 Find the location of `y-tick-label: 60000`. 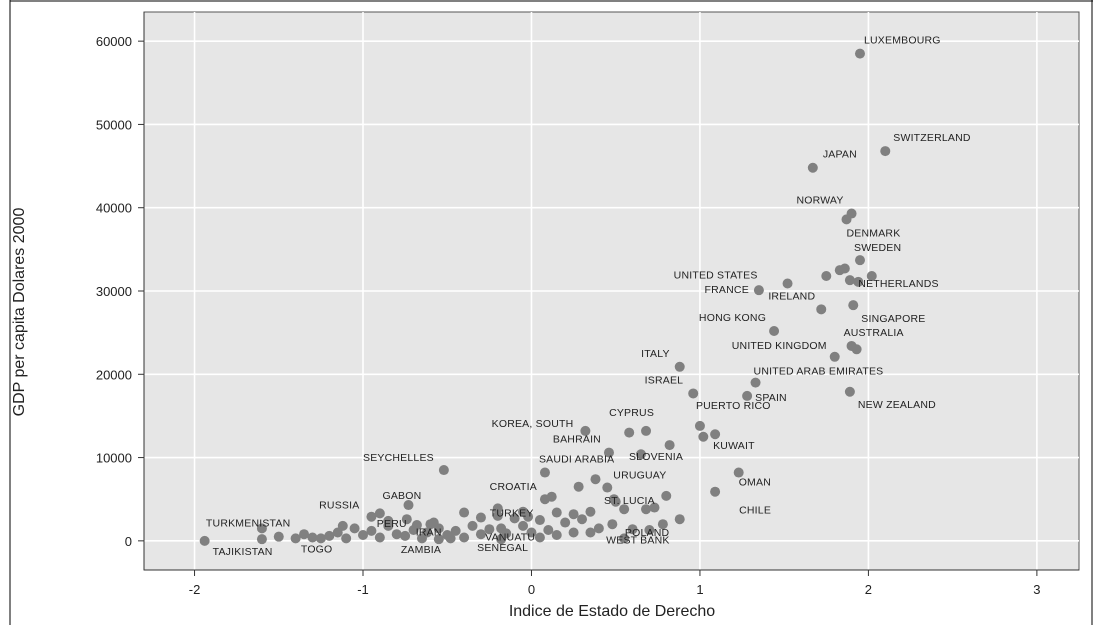

y-tick-label: 60000 is located at coordinates (114, 41).